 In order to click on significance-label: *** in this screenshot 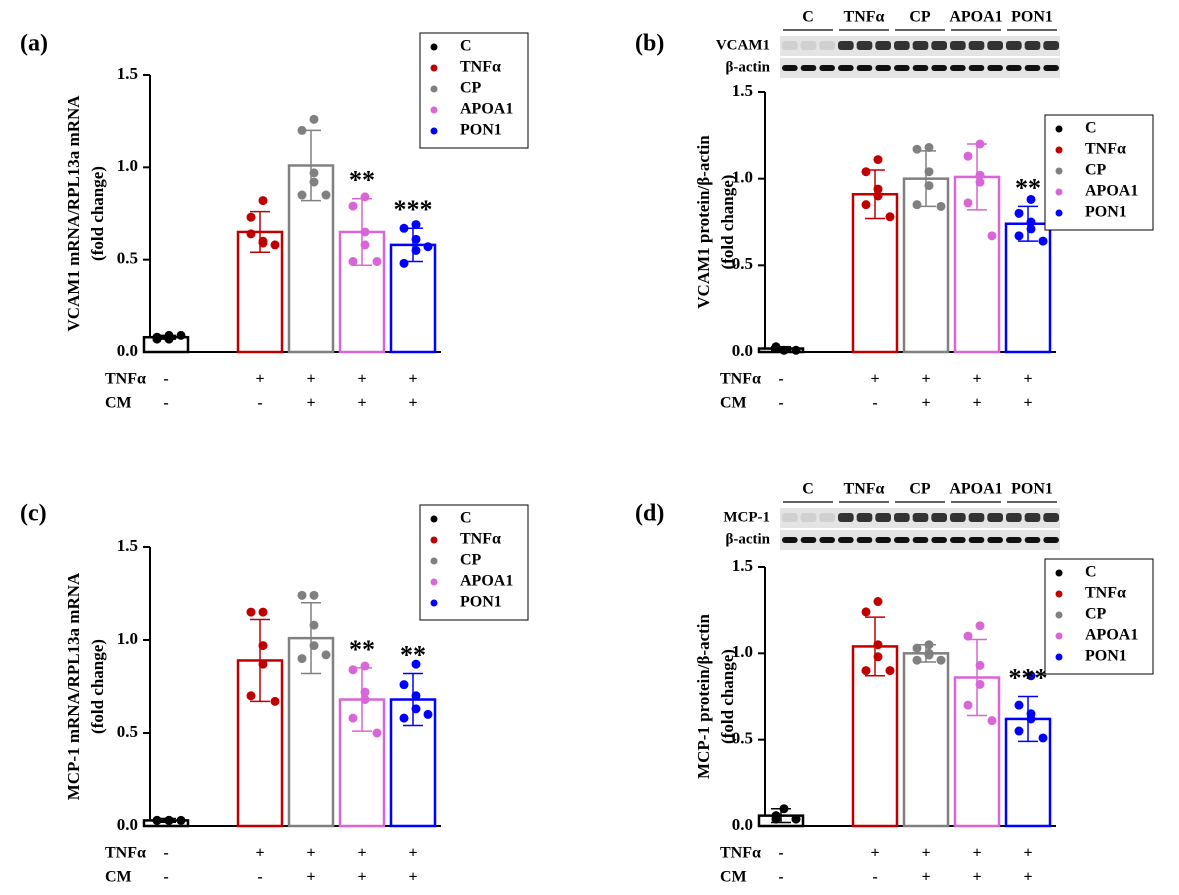, I will do `click(1028, 677)`.